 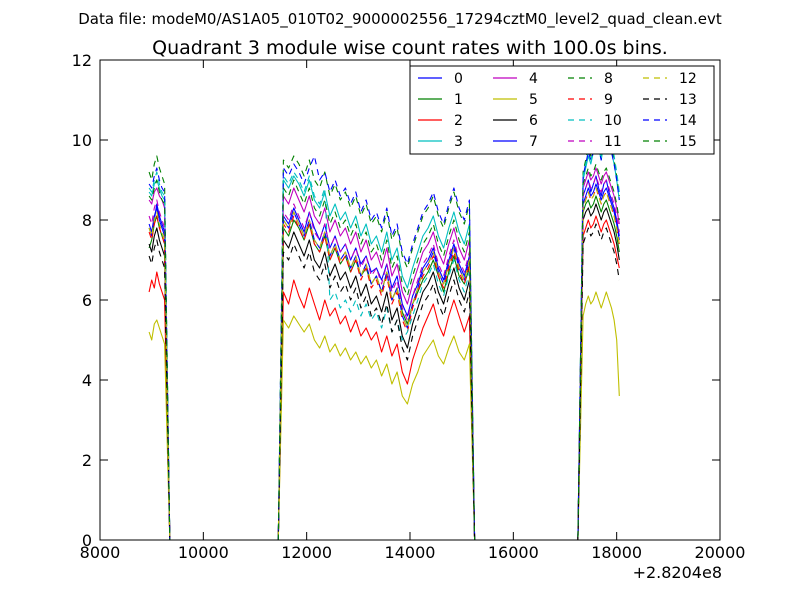 What do you see at coordinates (616, 552) in the screenshot?
I see `x-tick-label: 18000` at bounding box center [616, 552].